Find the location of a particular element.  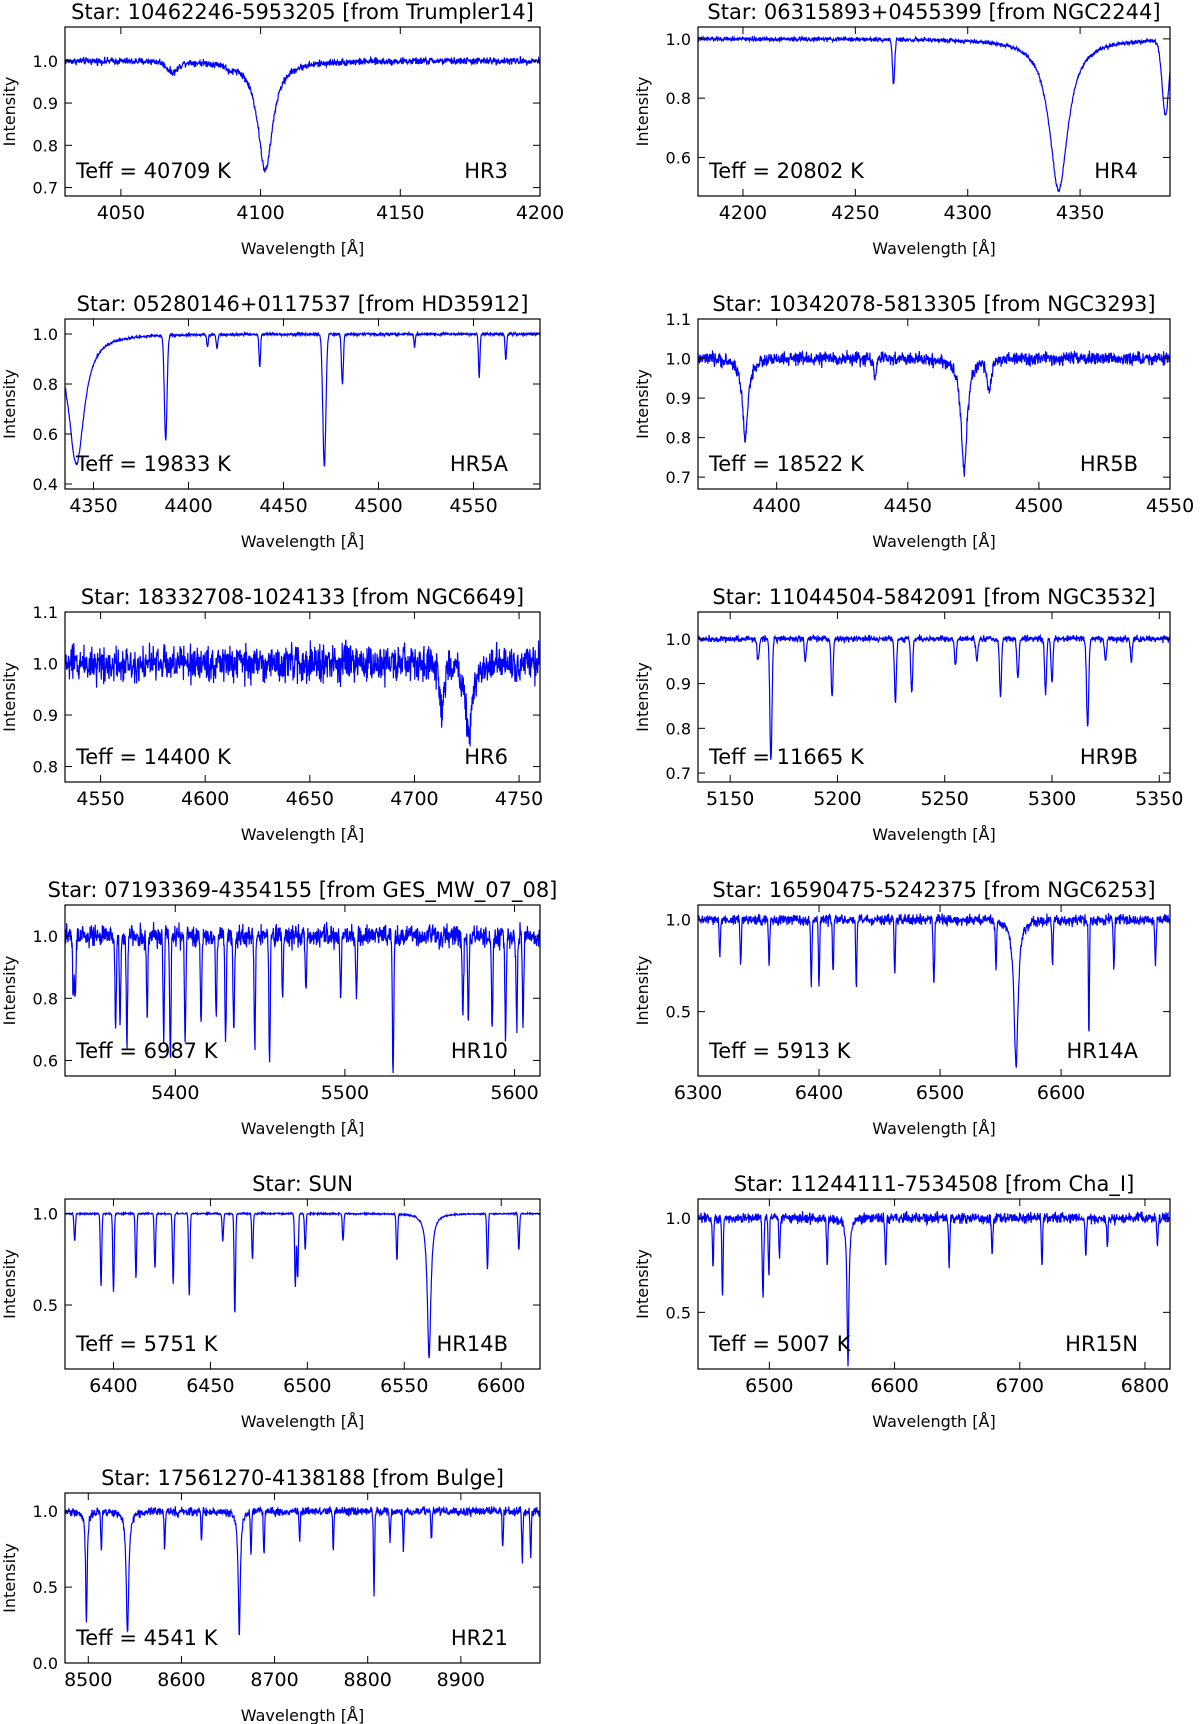

chart-title: Star: 17561270-4138188 [from Bulge] is located at coordinates (302, 1478).